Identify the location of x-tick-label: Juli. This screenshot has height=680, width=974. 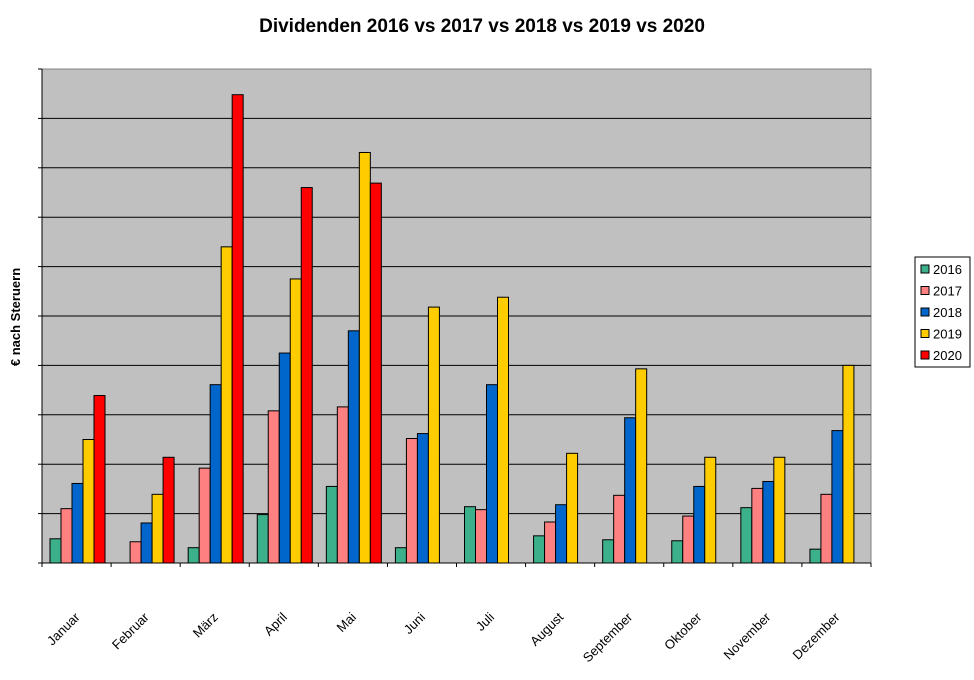
(485, 621).